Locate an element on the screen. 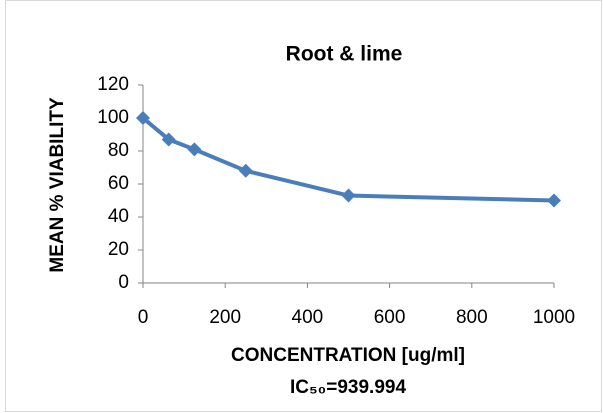 This screenshot has height=413, width=603. chart-title: Root & lime is located at coordinates (344, 54).